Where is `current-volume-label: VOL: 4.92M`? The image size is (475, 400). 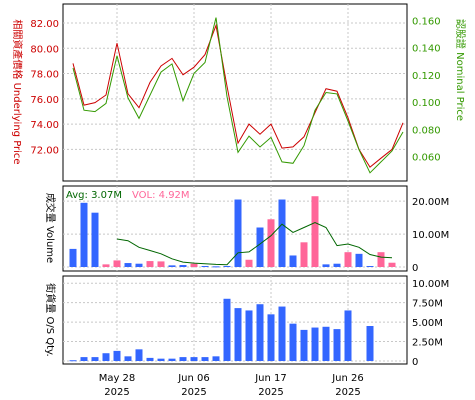
current-volume-label: VOL: 4.92M is located at coordinates (161, 195).